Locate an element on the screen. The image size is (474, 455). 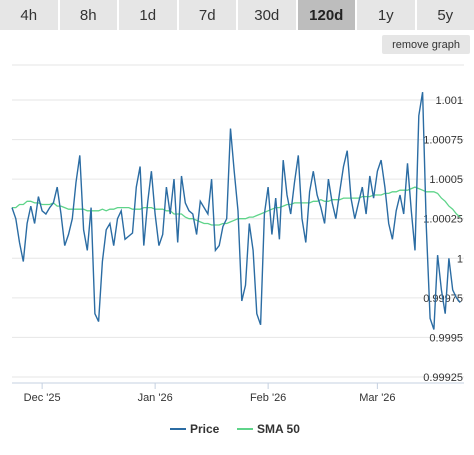
tab-1d: 1d is located at coordinates (148, 15).